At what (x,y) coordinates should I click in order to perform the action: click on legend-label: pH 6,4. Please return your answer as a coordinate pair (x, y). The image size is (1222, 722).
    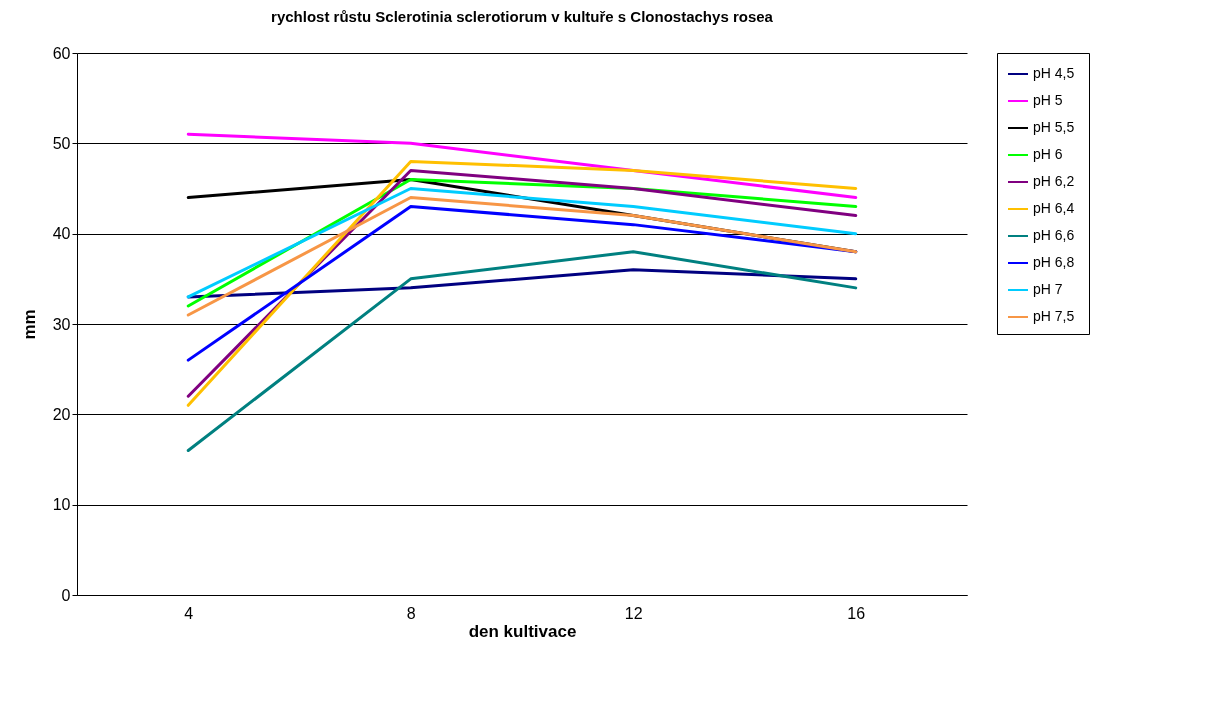
    Looking at the image, I should click on (1054, 208).